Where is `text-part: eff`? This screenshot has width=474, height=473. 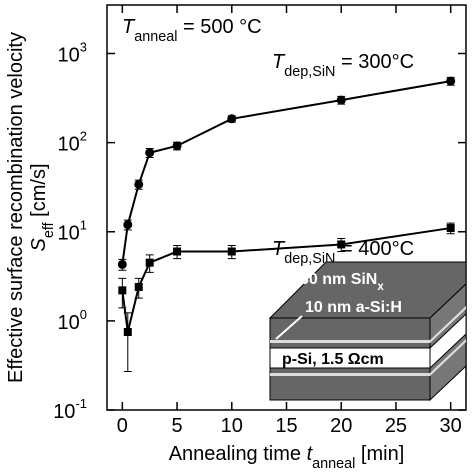 text-part: eff is located at coordinates (49, 229).